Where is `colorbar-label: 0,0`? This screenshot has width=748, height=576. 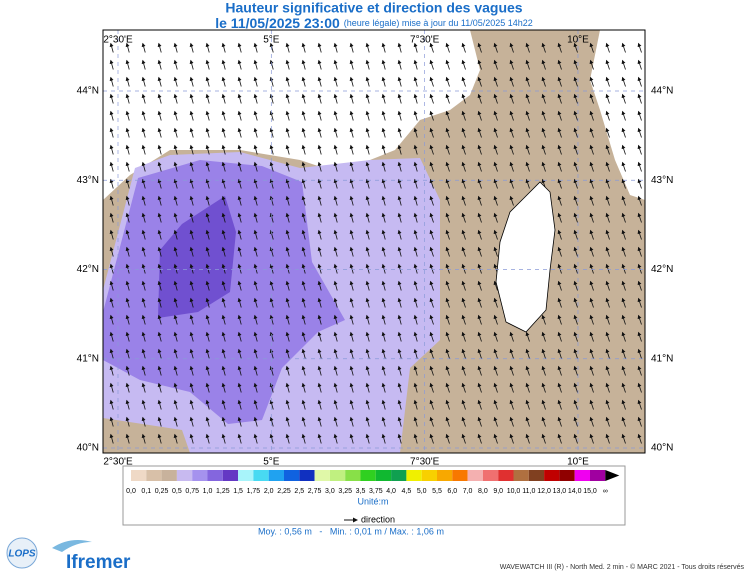 colorbar-label: 0,0 is located at coordinates (131, 491).